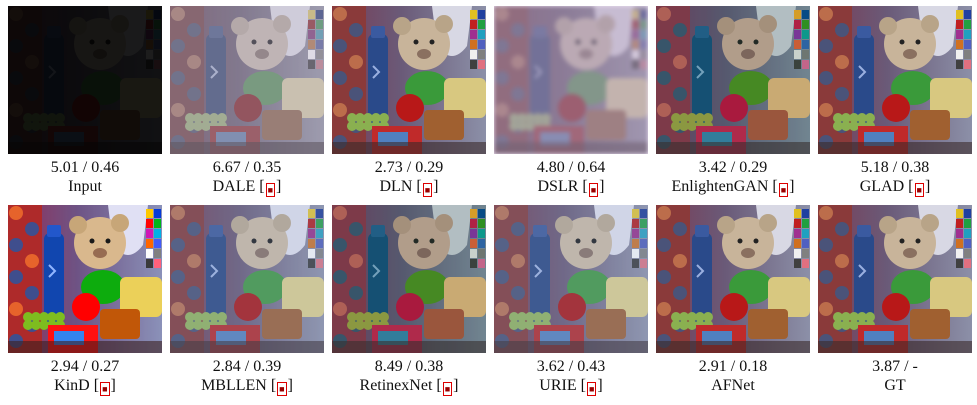 This screenshot has width=977, height=405. I want to click on panel-mbllen: 2.84 / 0.39 MBLLEN [■], so click(247, 303).